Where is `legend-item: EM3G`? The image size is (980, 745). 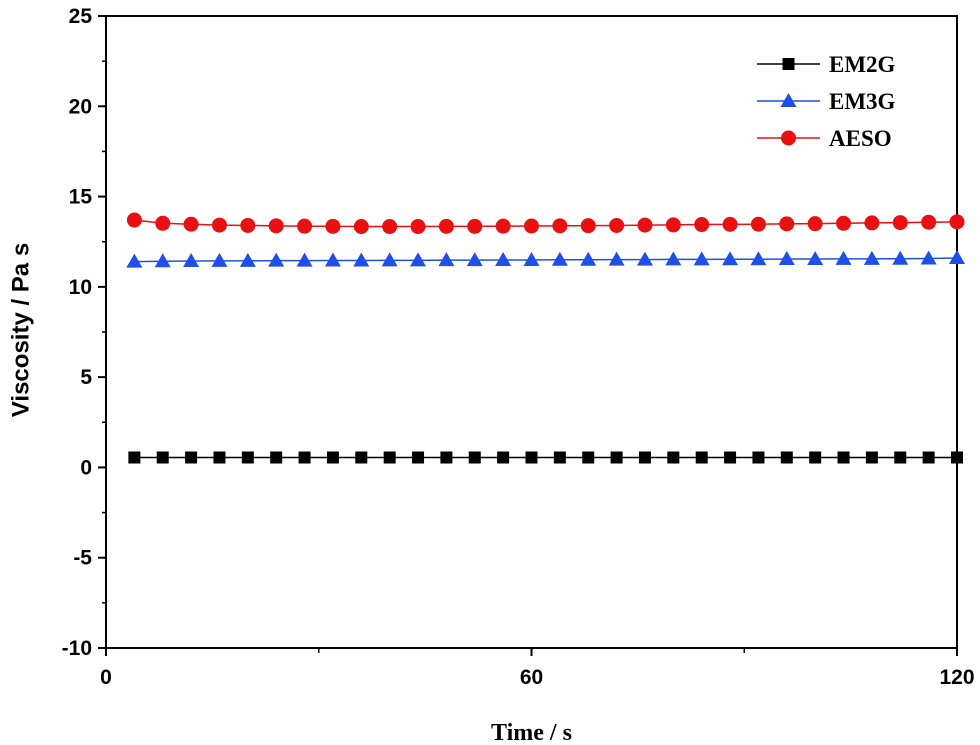 legend-item: EM3G is located at coordinates (826, 101).